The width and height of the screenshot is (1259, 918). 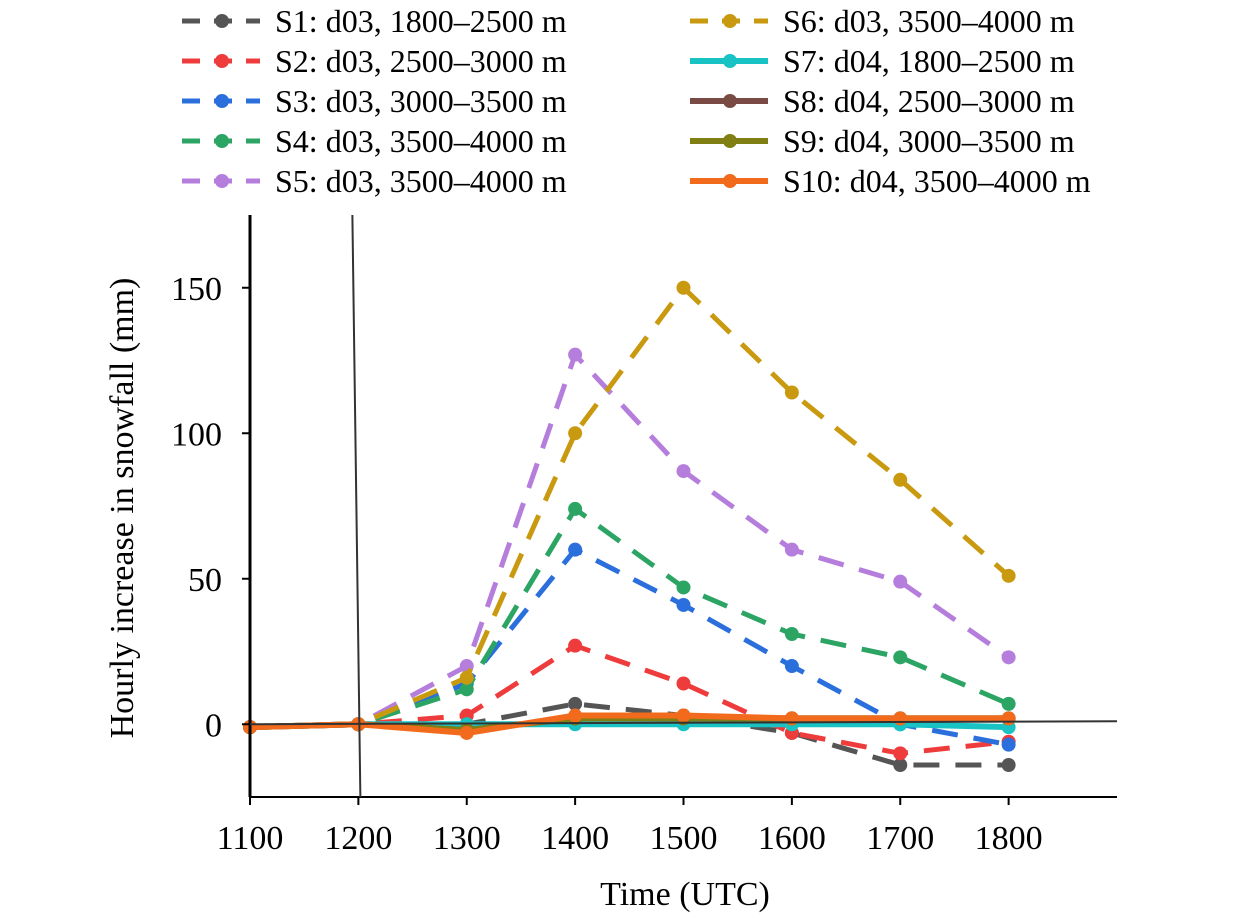 I want to click on legend-label: S6: d03, 3500–4000 m, so click(x=929, y=21).